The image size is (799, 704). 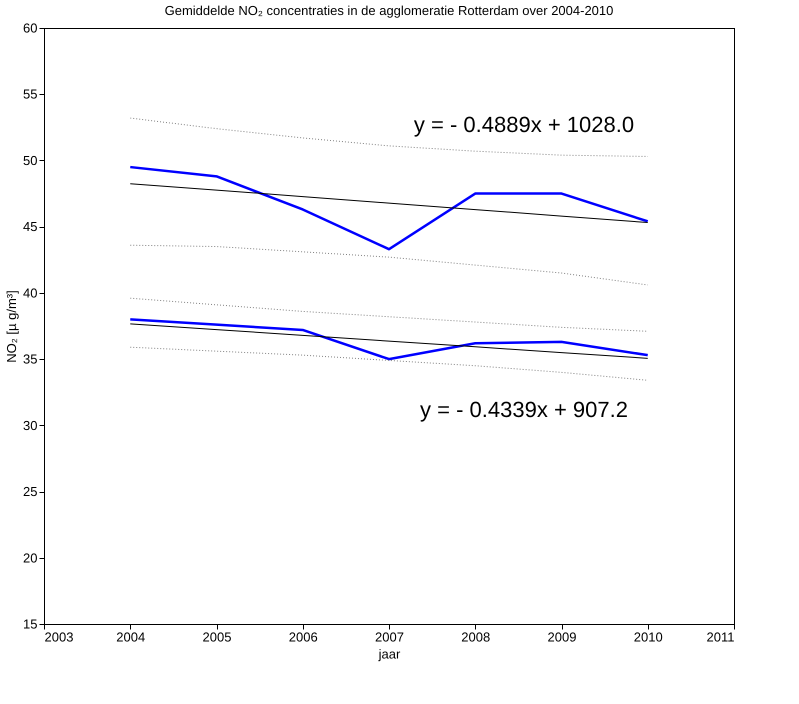 What do you see at coordinates (30, 624) in the screenshot?
I see `y-tick-label: 15` at bounding box center [30, 624].